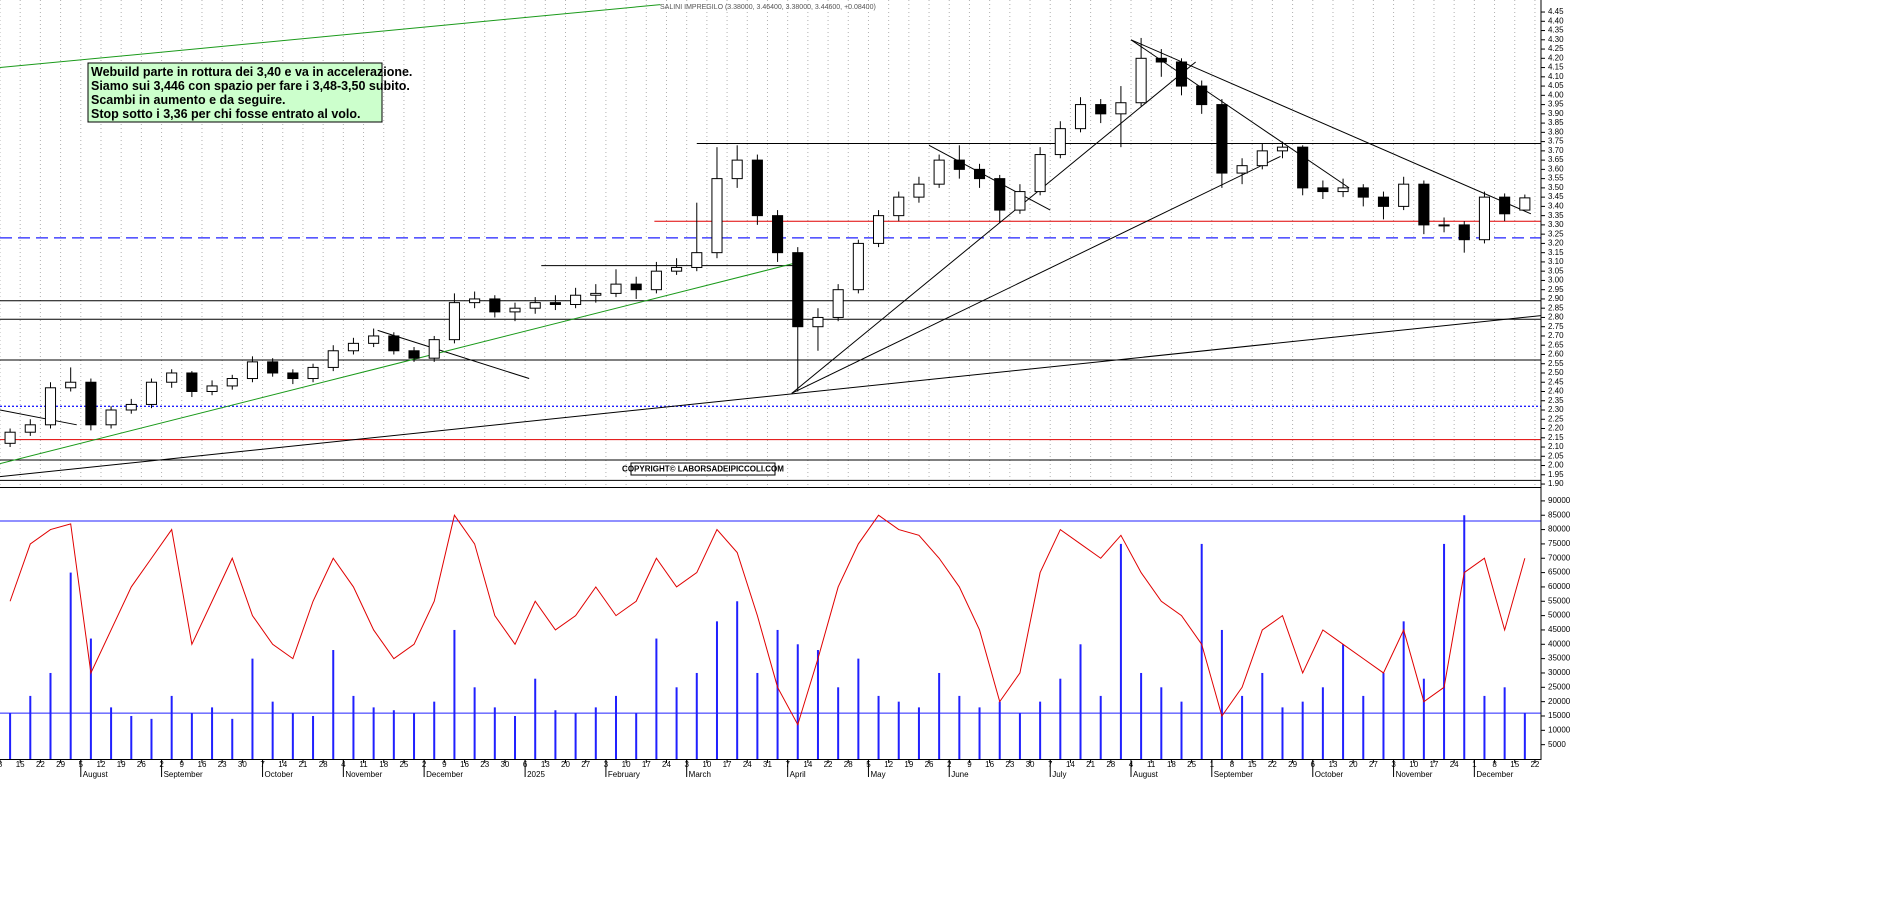 Image resolution: width=1890 pixels, height=902 pixels. Describe the element at coordinates (1556, 307) in the screenshot. I see `y-tick-label: 2.85` at that location.